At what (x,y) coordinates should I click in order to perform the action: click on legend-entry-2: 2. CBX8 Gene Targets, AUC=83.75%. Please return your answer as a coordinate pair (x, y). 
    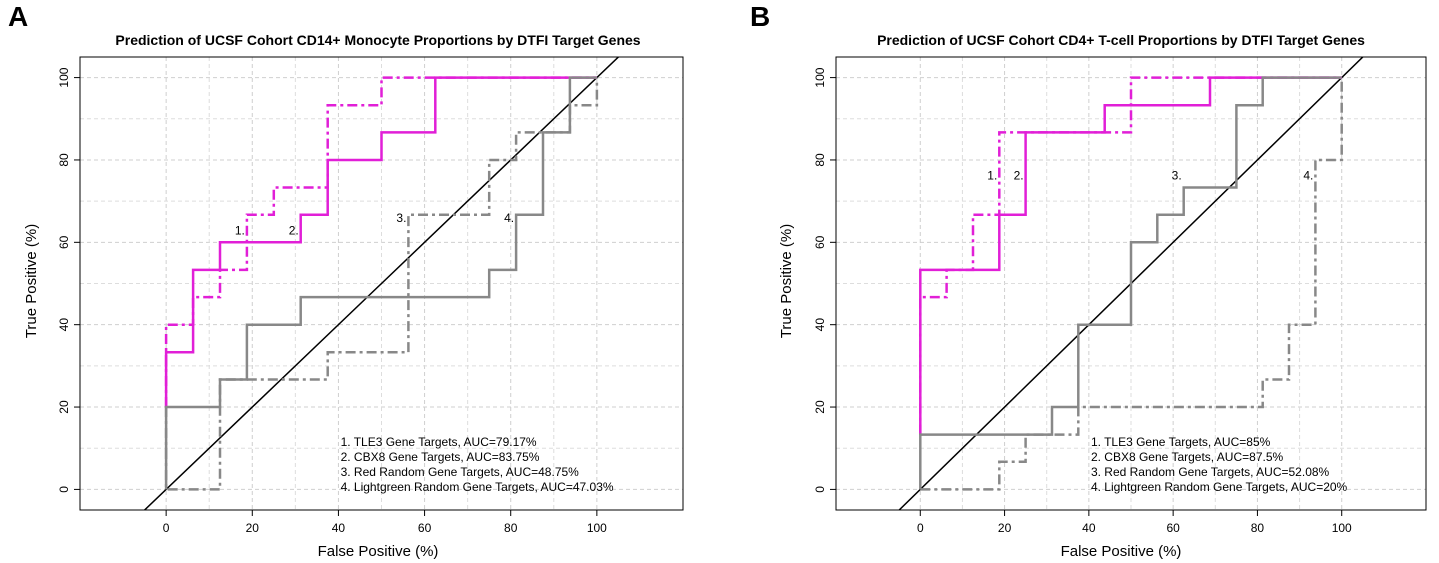
    Looking at the image, I should click on (440, 457).